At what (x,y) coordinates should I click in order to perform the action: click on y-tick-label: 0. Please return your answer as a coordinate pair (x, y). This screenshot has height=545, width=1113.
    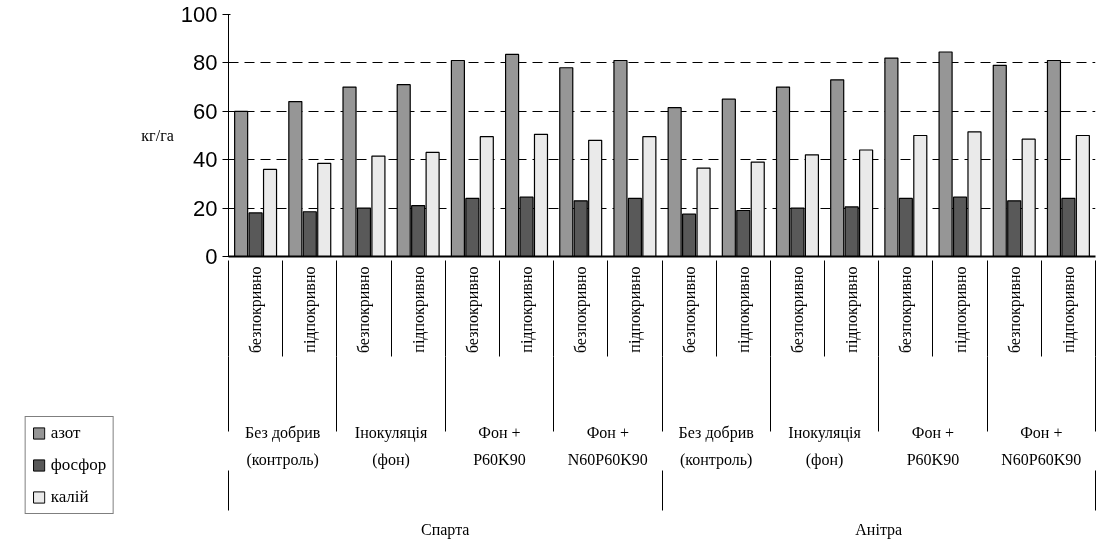
    Looking at the image, I should click on (211, 256).